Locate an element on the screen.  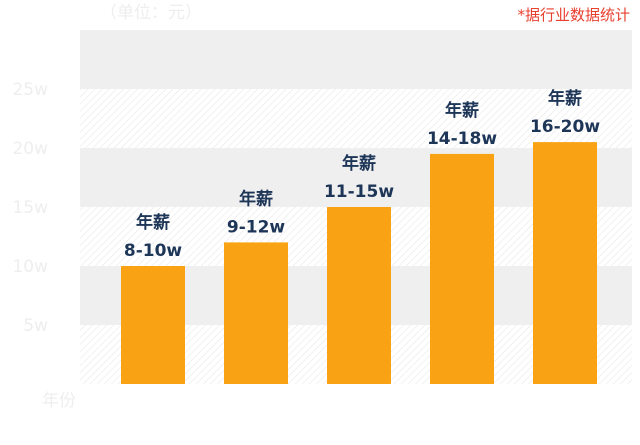
bar-label-bottom: 11-15w is located at coordinates (359, 192).